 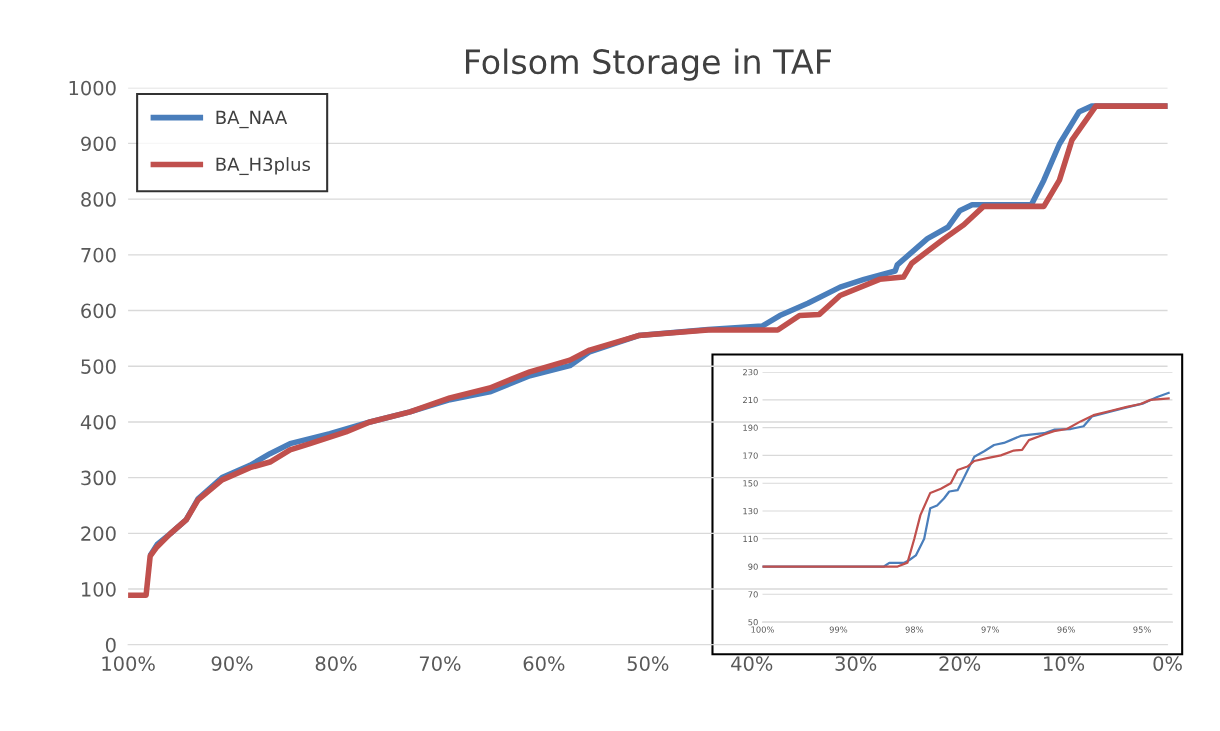 I want to click on y-tick-label: 300, so click(x=98, y=478).